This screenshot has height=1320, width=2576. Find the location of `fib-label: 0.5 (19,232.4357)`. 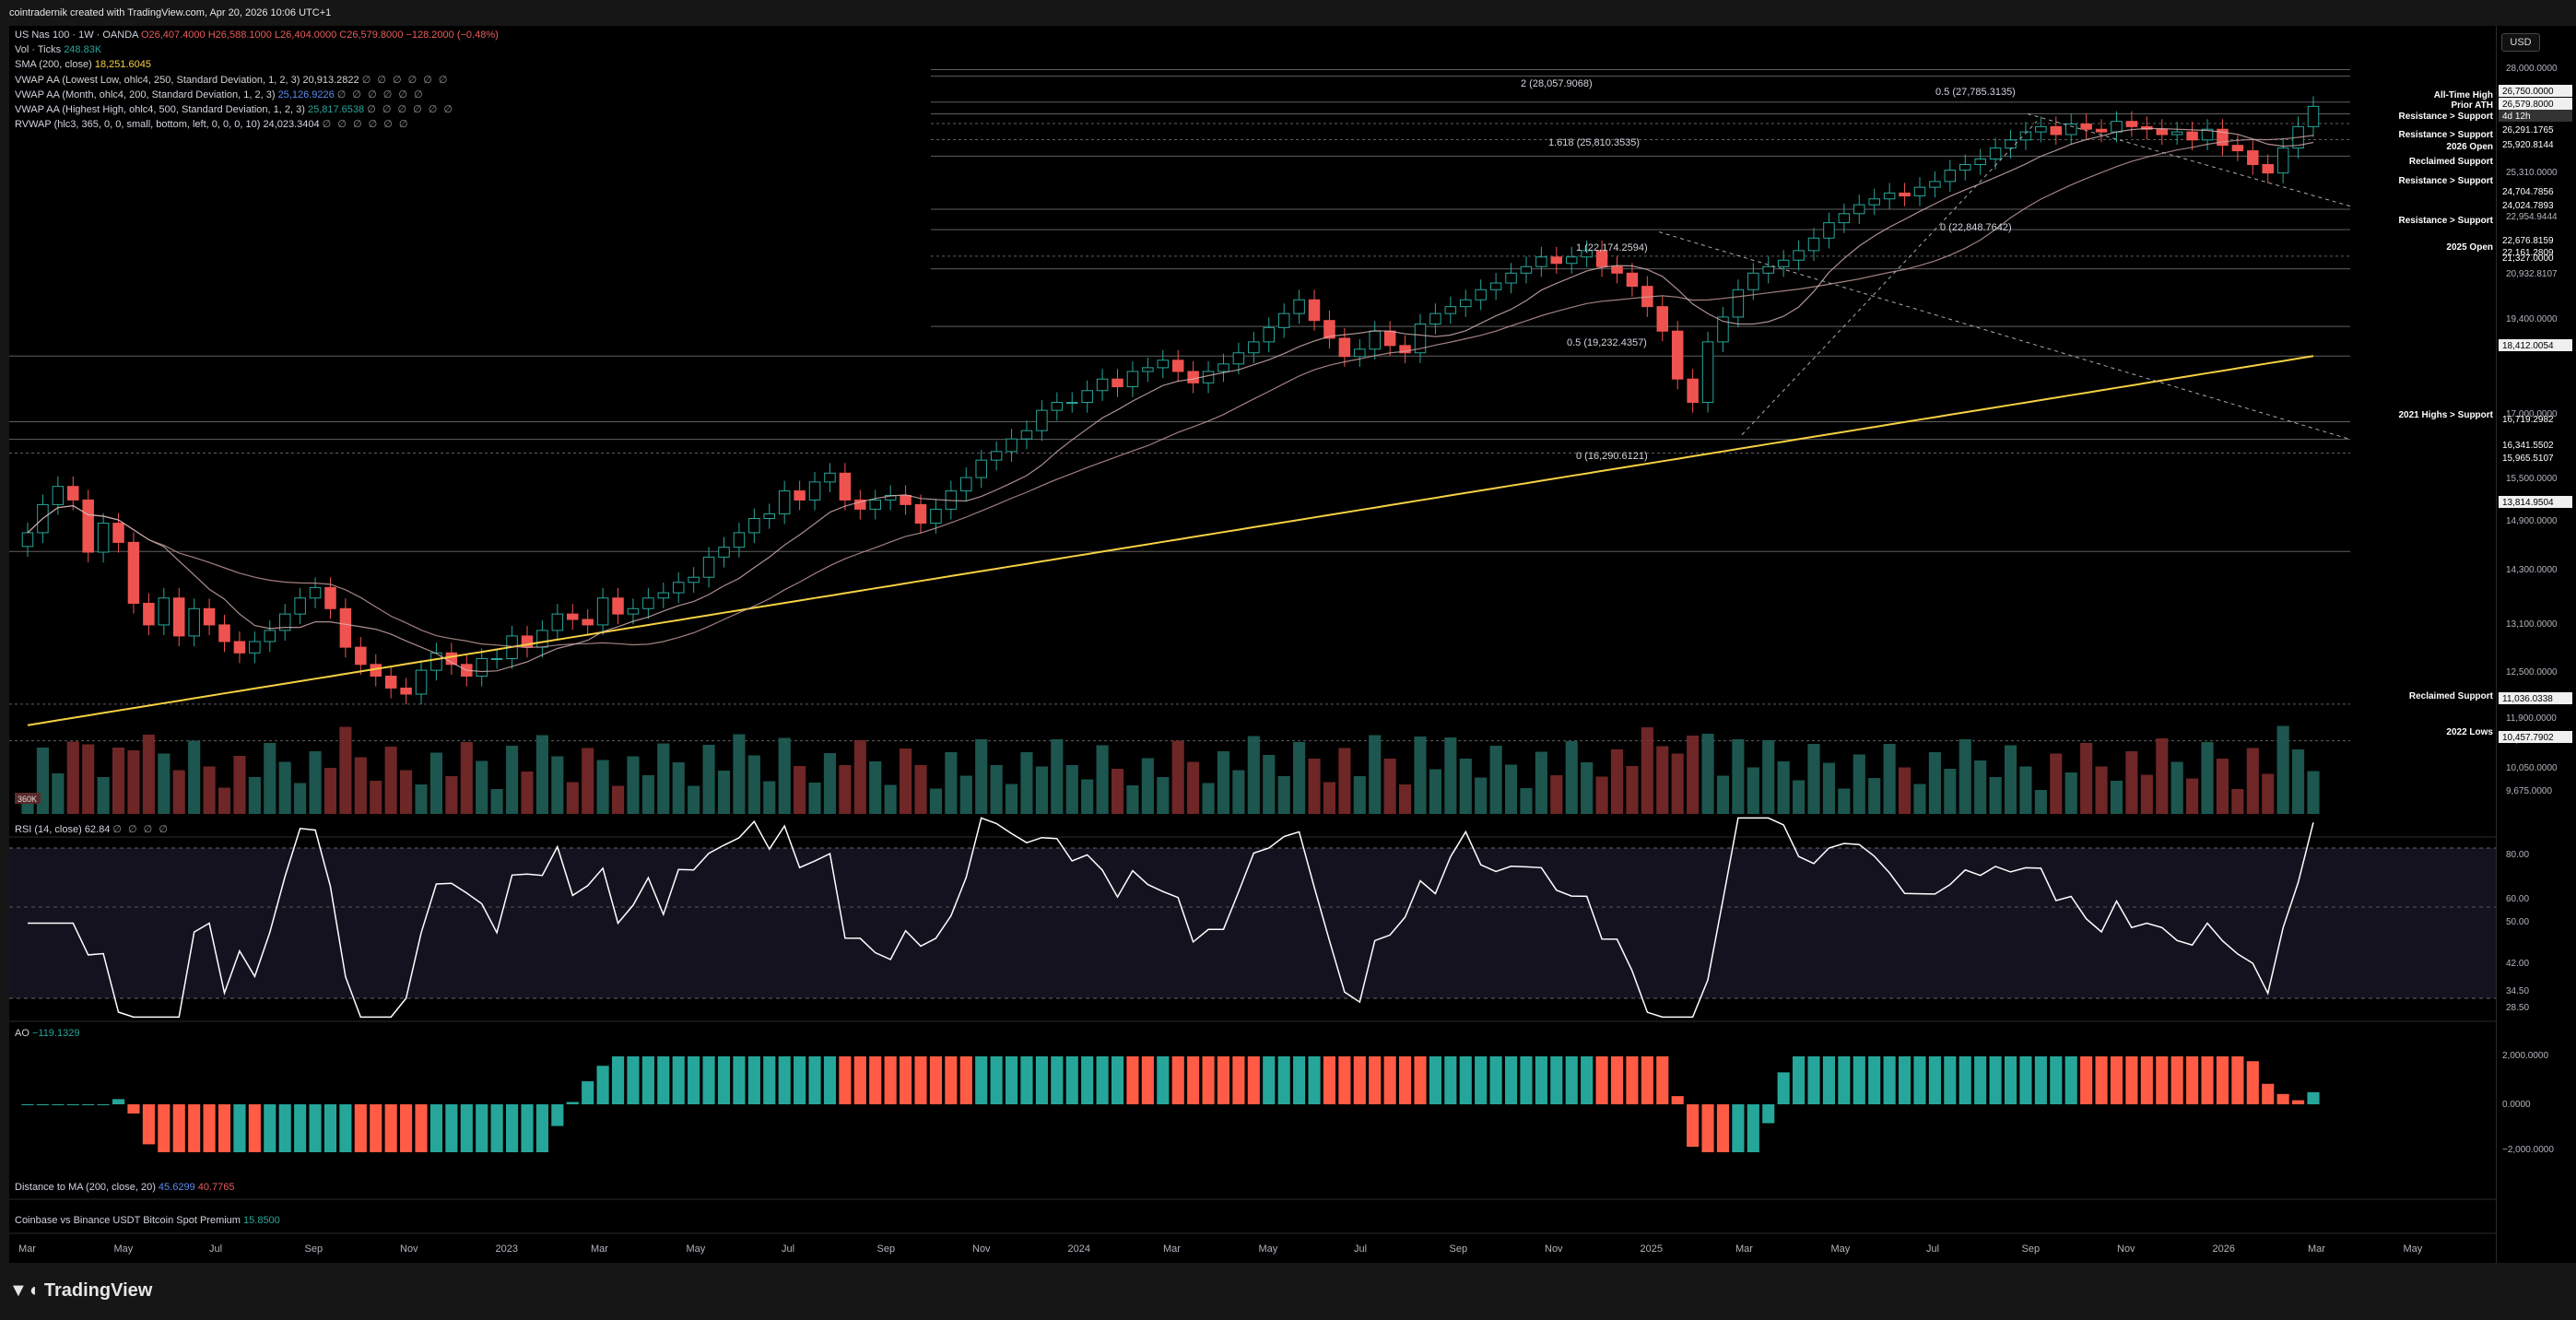

fib-label: 0.5 (19,232.4357) is located at coordinates (1607, 343).